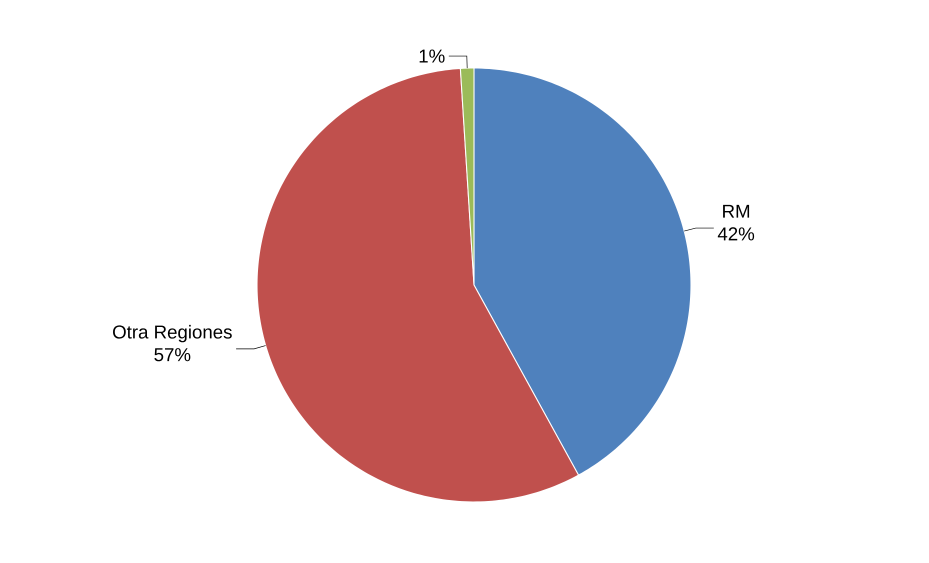 This screenshot has height=563, width=929. I want to click on data-label: 1%, so click(432, 56).